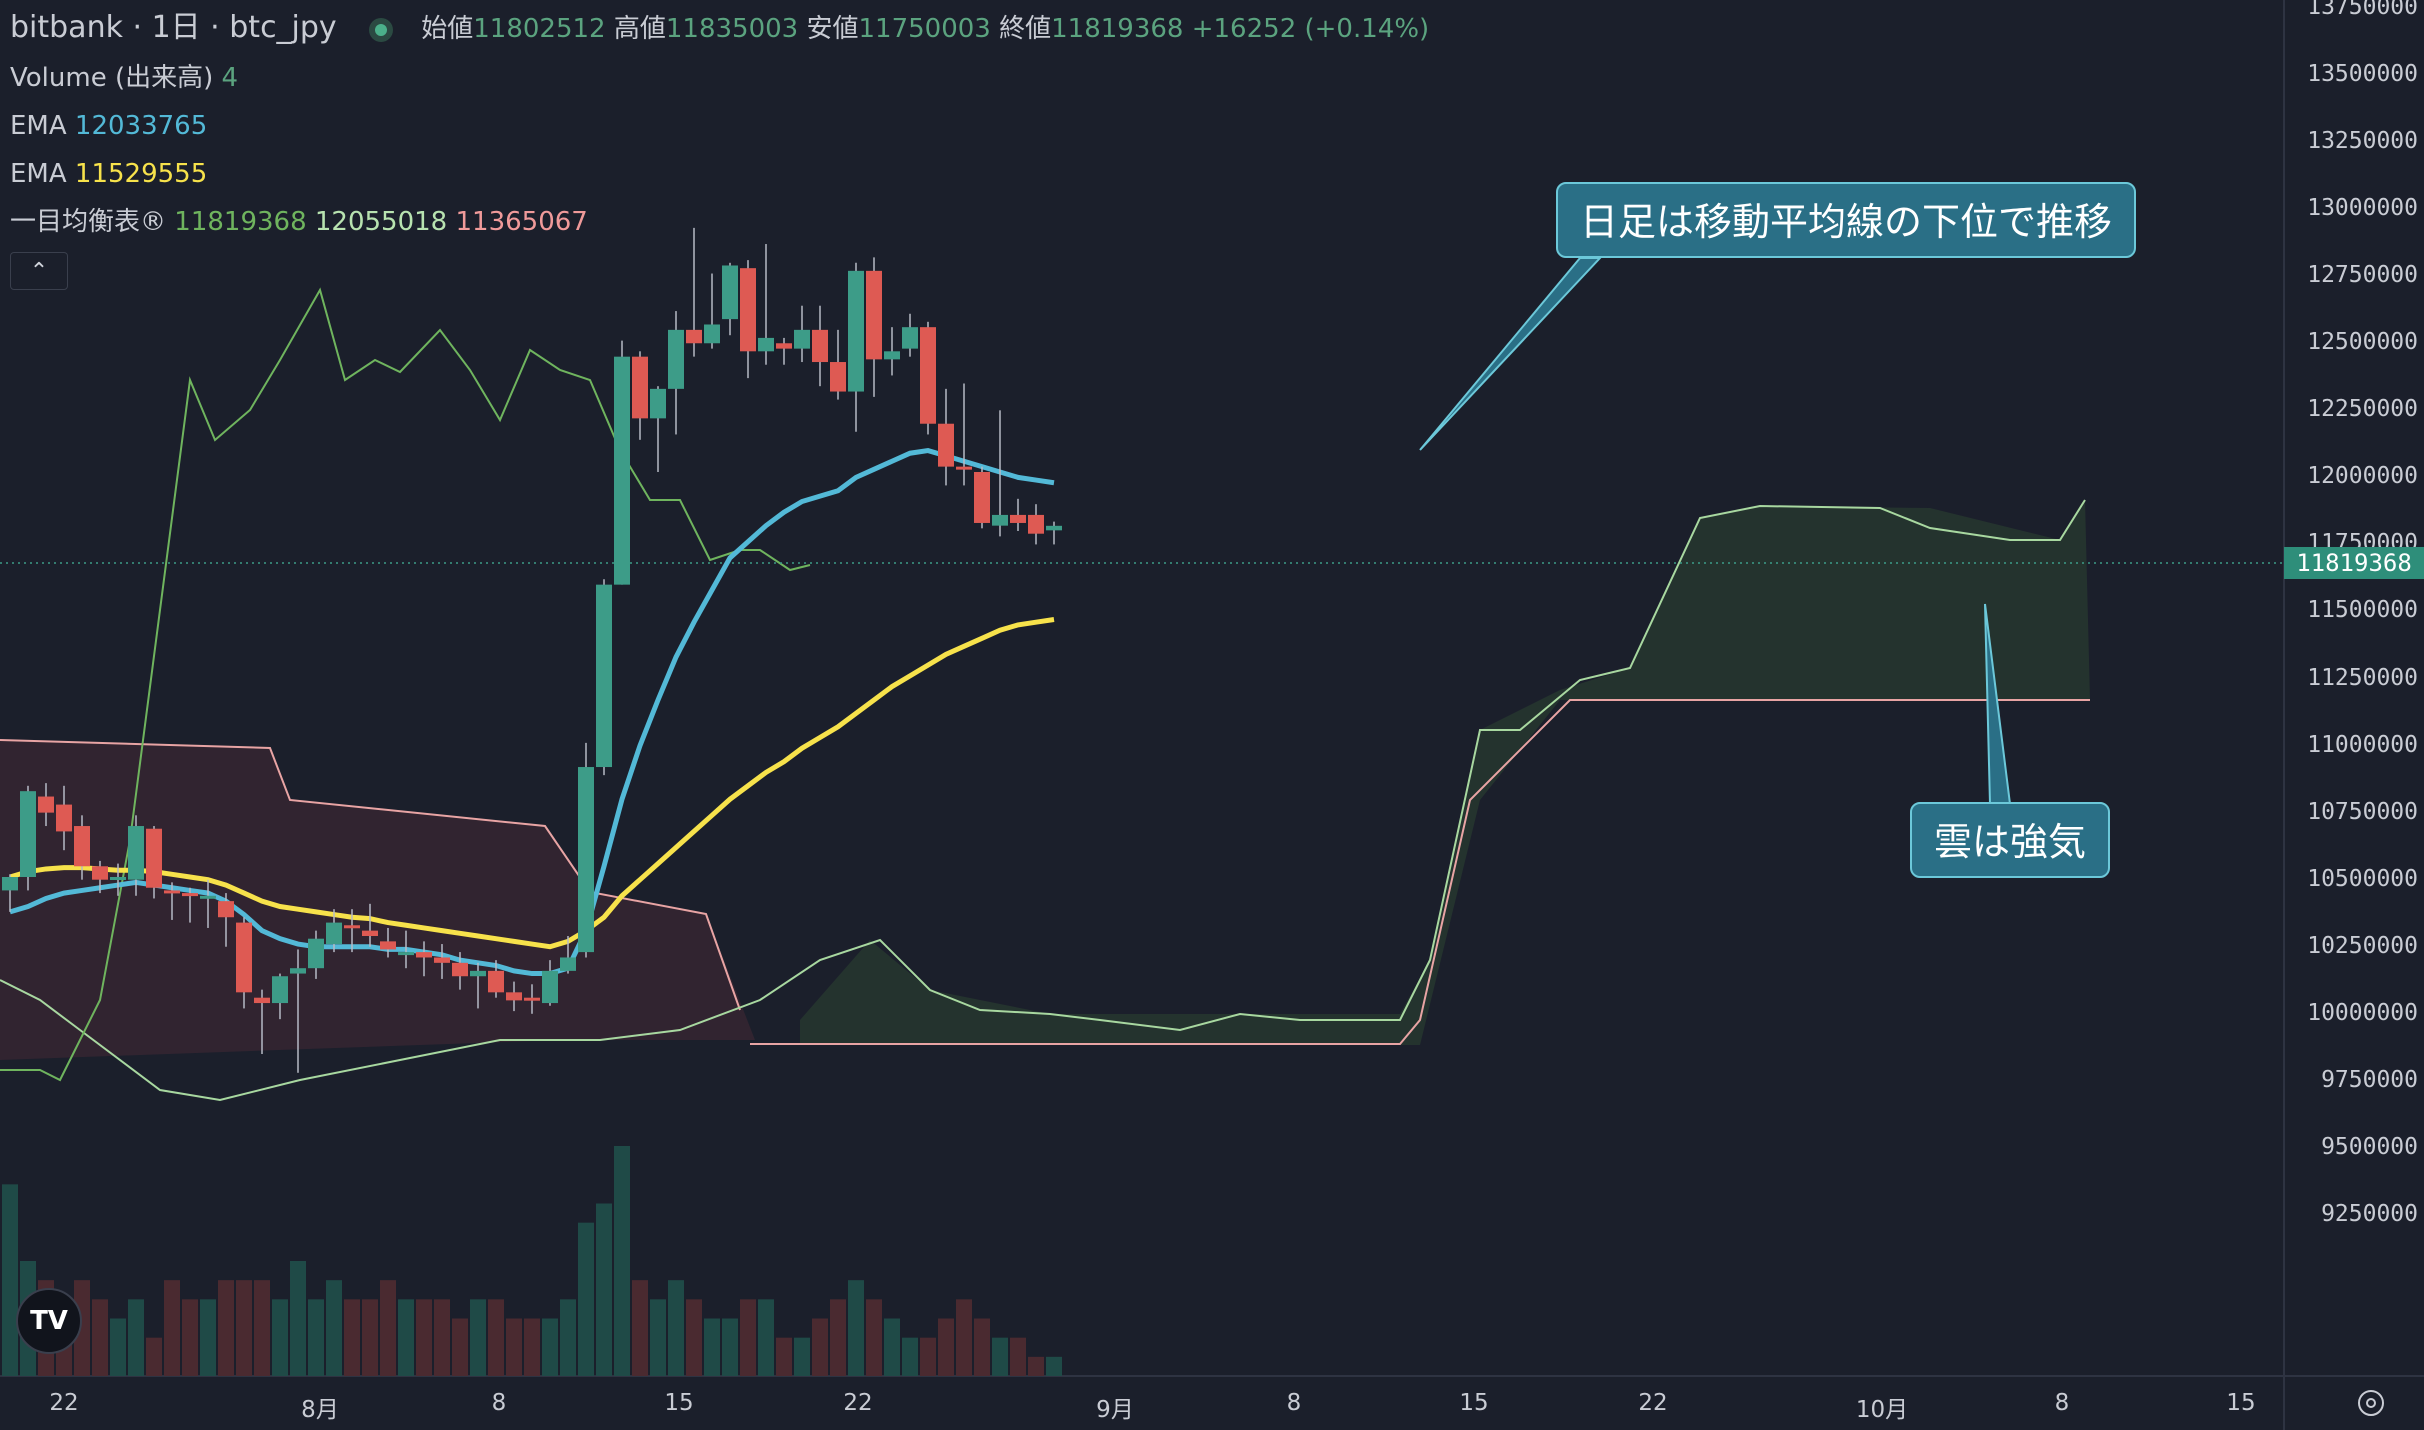 The width and height of the screenshot is (2424, 1430). I want to click on daily-annotation: 日足は移動平均線の下位で推移, so click(1846, 220).